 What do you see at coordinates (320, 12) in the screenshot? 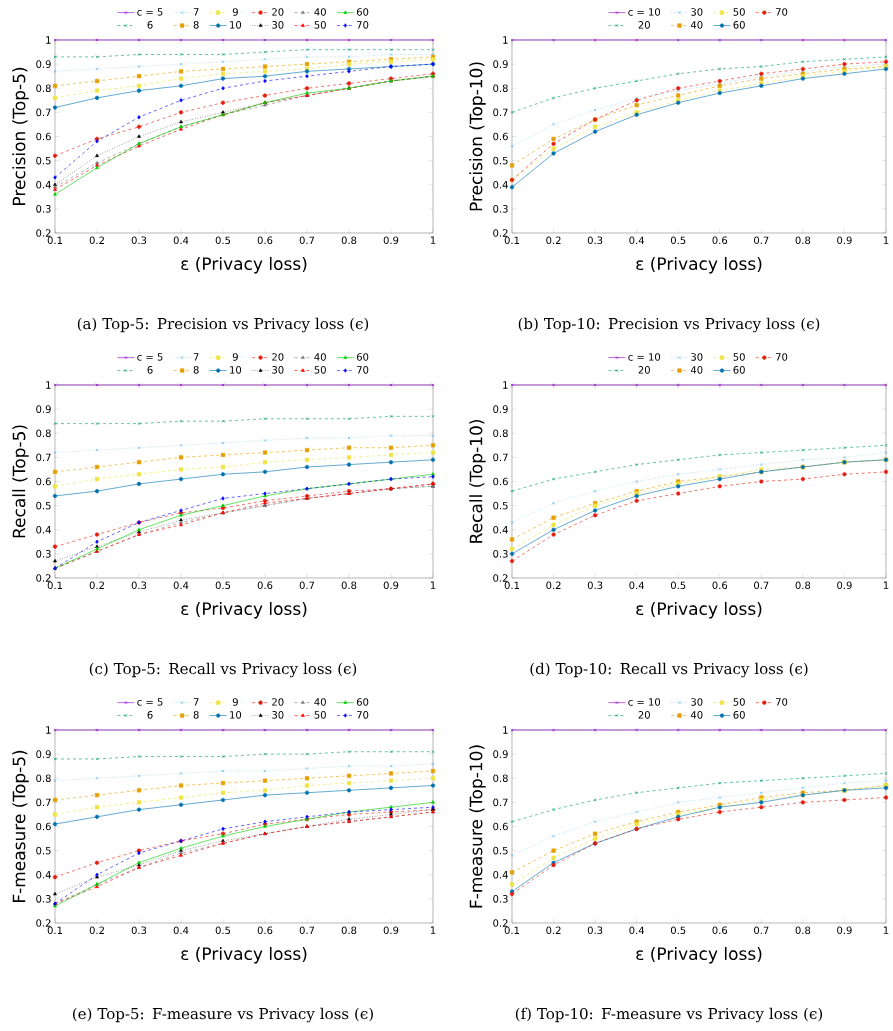
I see `legend-label: 40` at bounding box center [320, 12].